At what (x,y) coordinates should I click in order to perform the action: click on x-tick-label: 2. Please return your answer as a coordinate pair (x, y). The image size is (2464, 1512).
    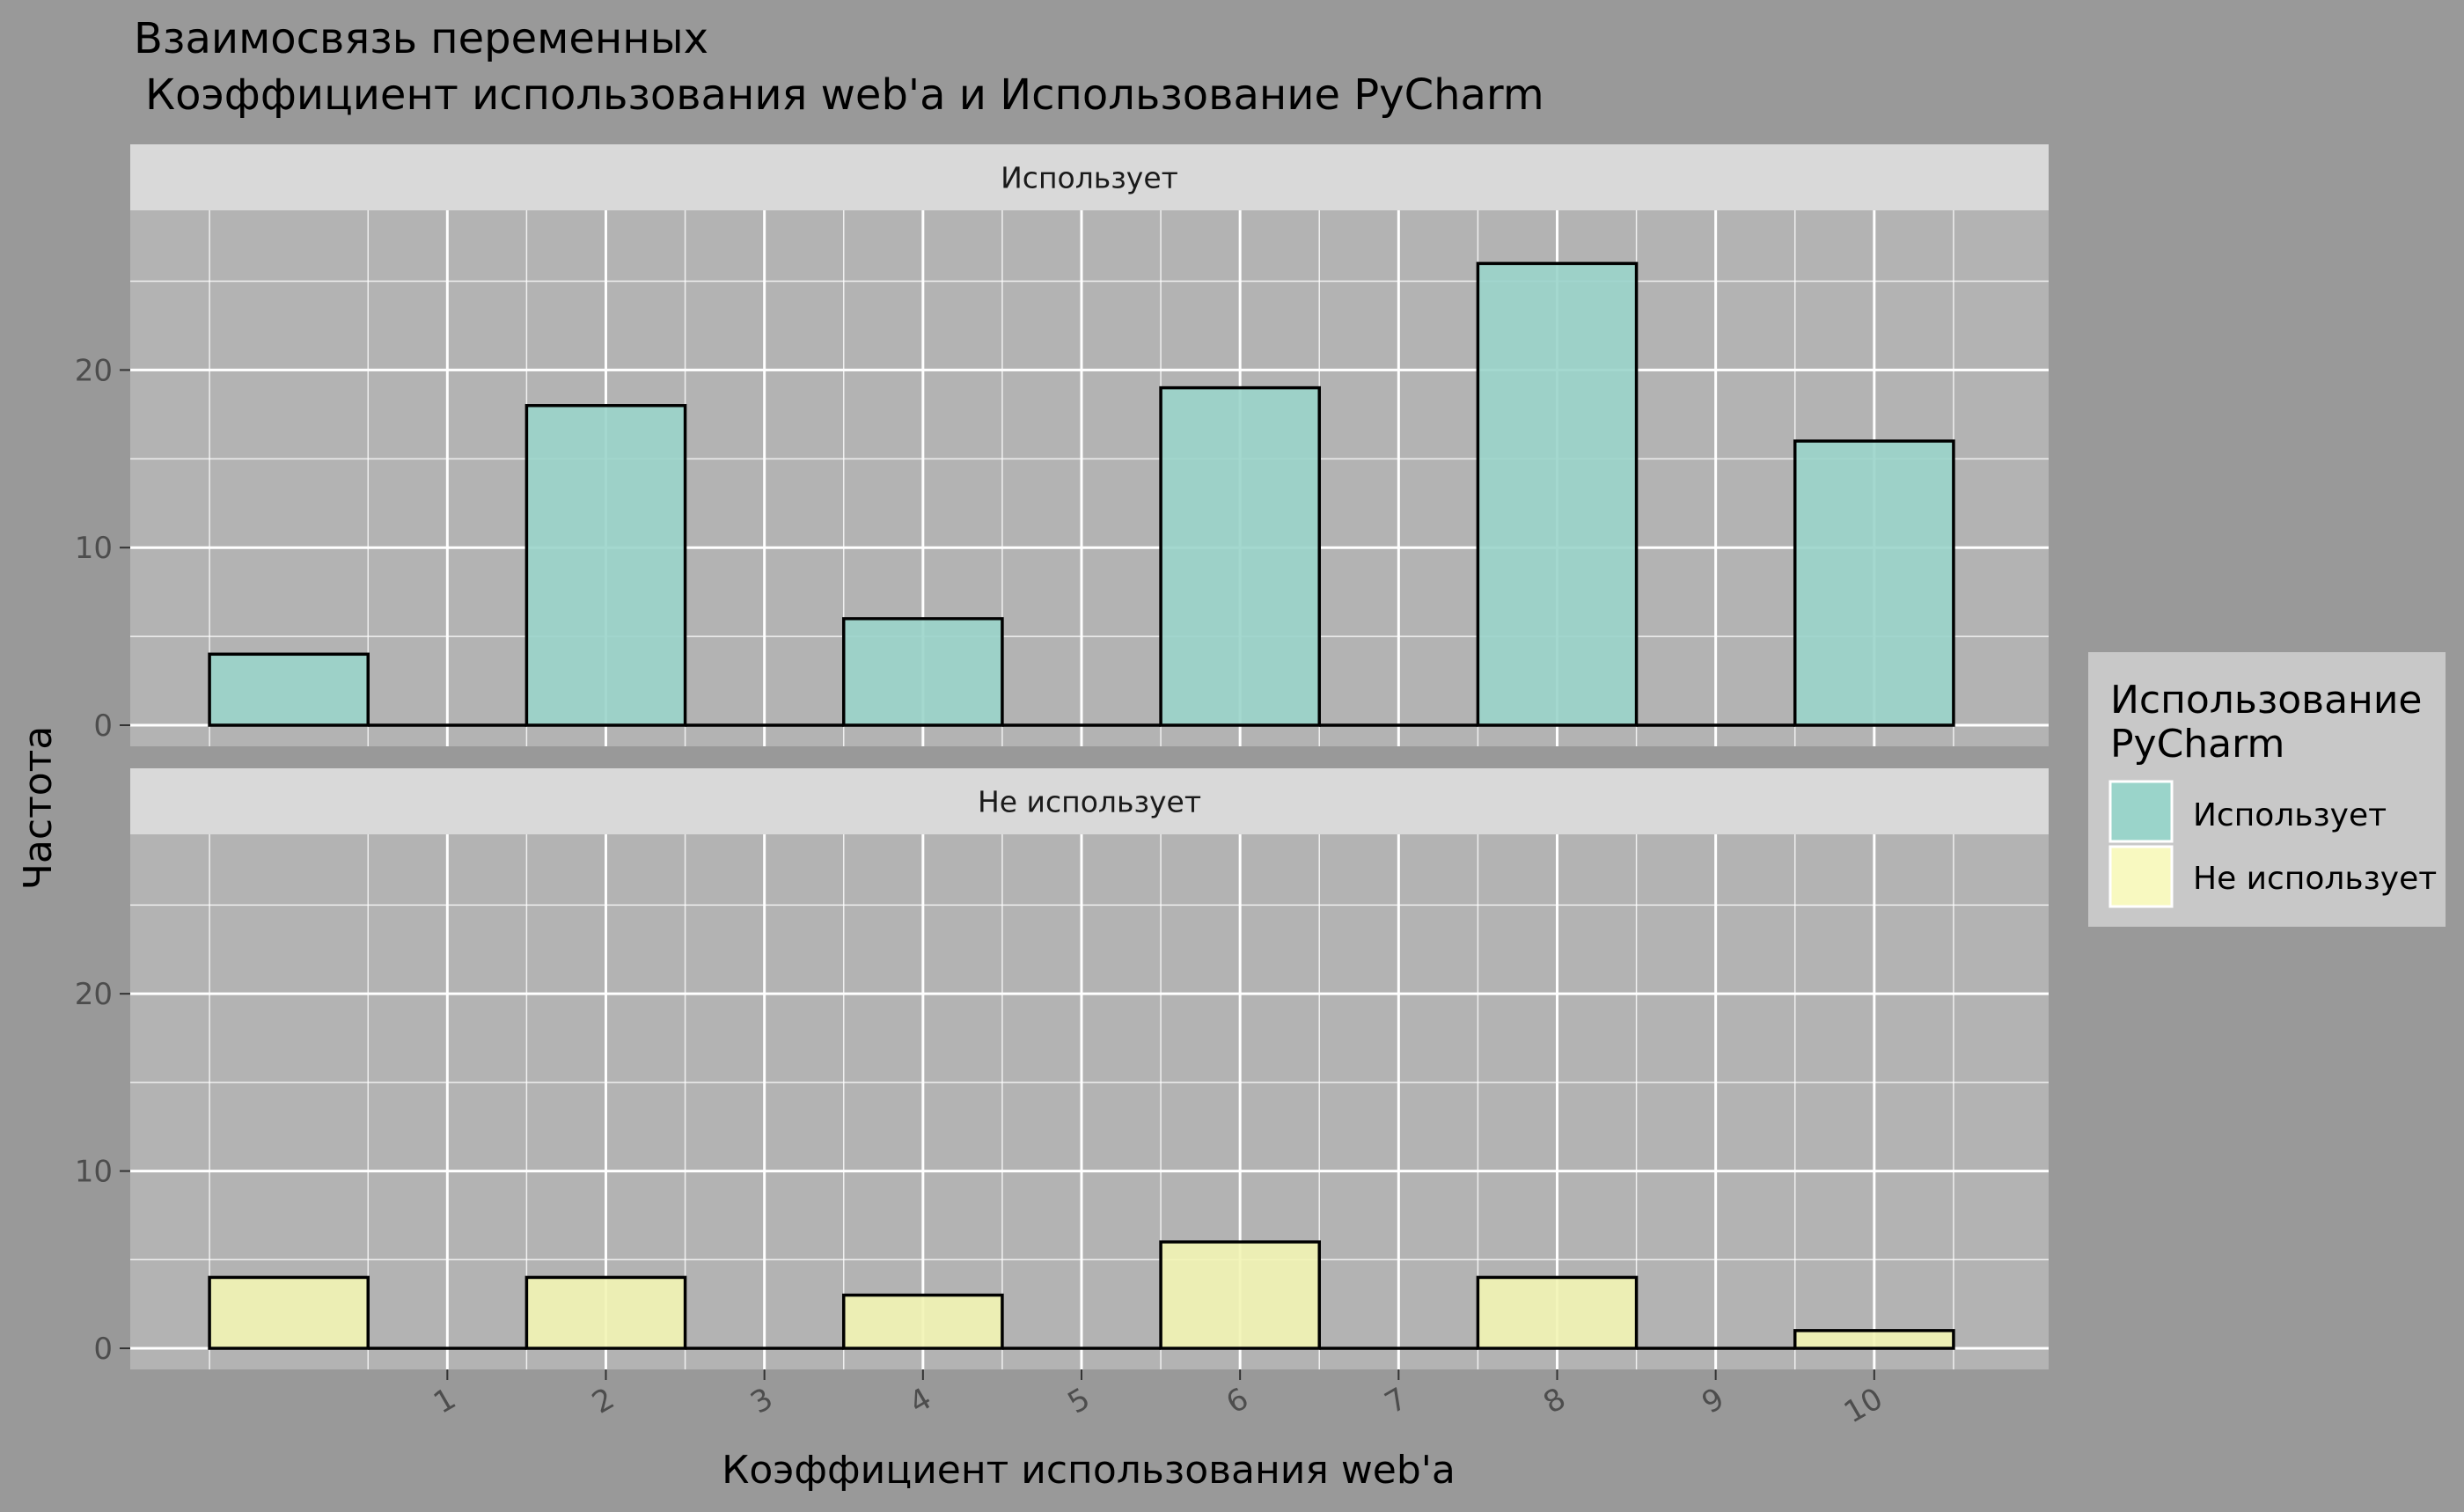
    Looking at the image, I should click on (603, 1401).